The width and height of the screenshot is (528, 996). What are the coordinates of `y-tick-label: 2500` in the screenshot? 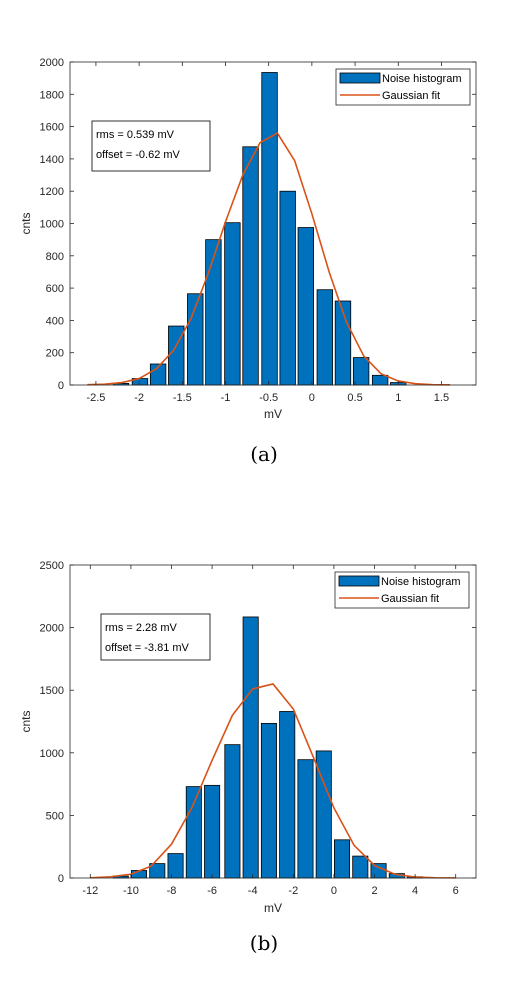 It's located at (52, 566).